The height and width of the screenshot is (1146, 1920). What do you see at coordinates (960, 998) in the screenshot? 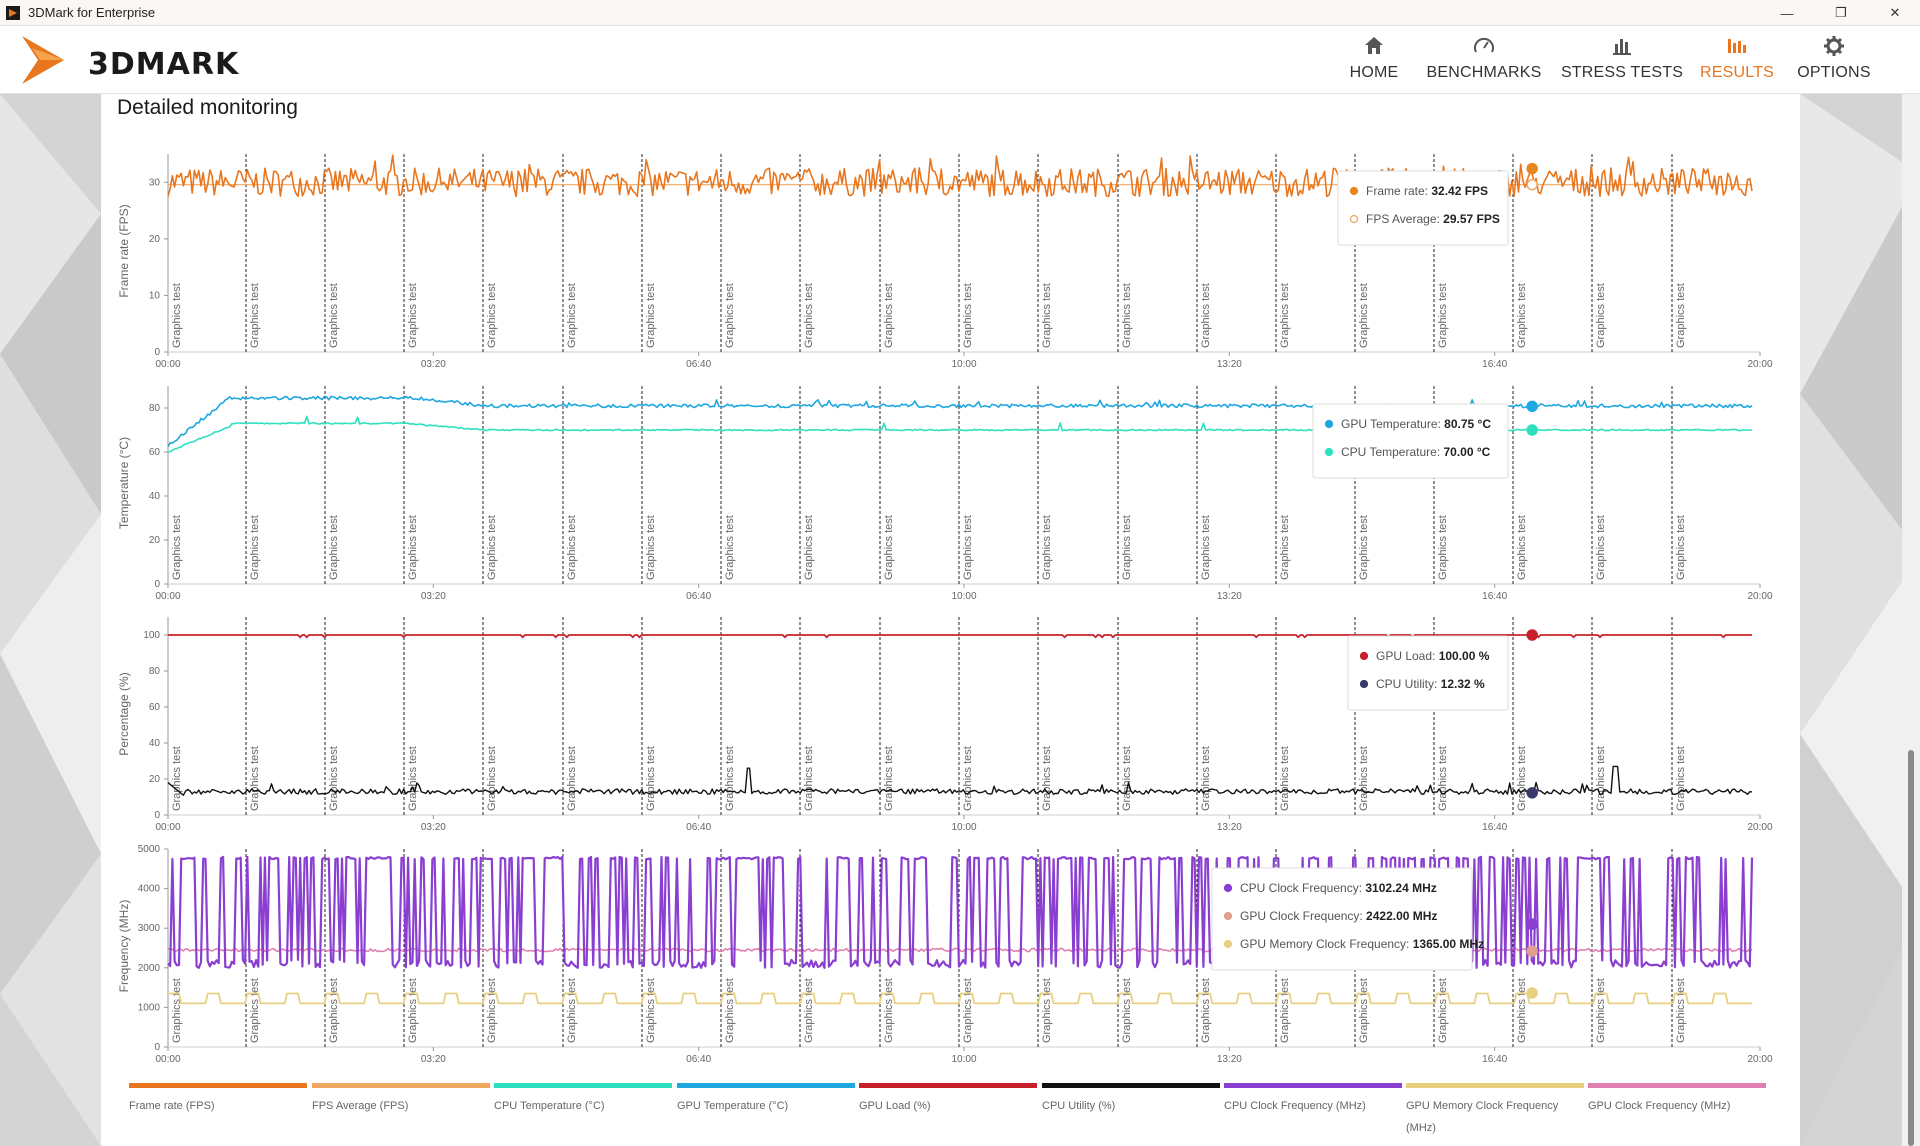
I see `gpu-memory-clock-line` at bounding box center [960, 998].